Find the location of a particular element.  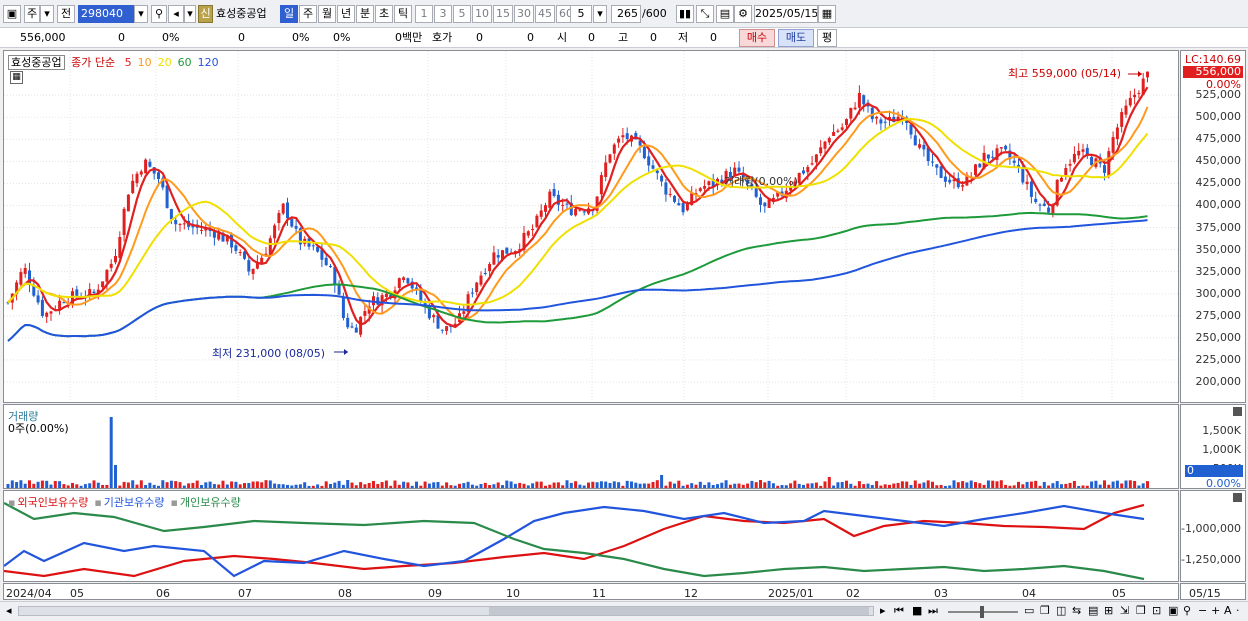

scroll-right-icon: ▸ is located at coordinates (883, 610).